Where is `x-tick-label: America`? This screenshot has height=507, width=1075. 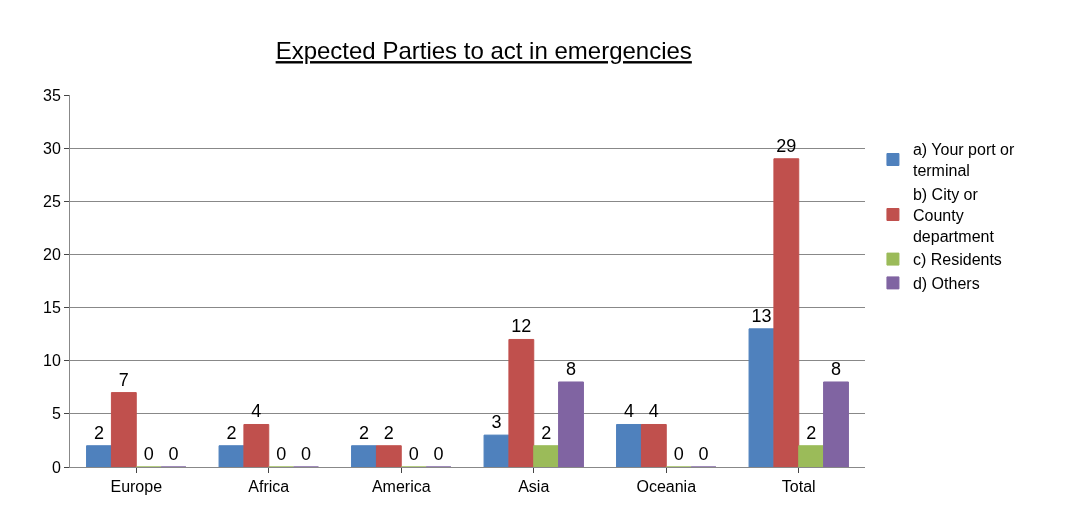 x-tick-label: America is located at coordinates (401, 487).